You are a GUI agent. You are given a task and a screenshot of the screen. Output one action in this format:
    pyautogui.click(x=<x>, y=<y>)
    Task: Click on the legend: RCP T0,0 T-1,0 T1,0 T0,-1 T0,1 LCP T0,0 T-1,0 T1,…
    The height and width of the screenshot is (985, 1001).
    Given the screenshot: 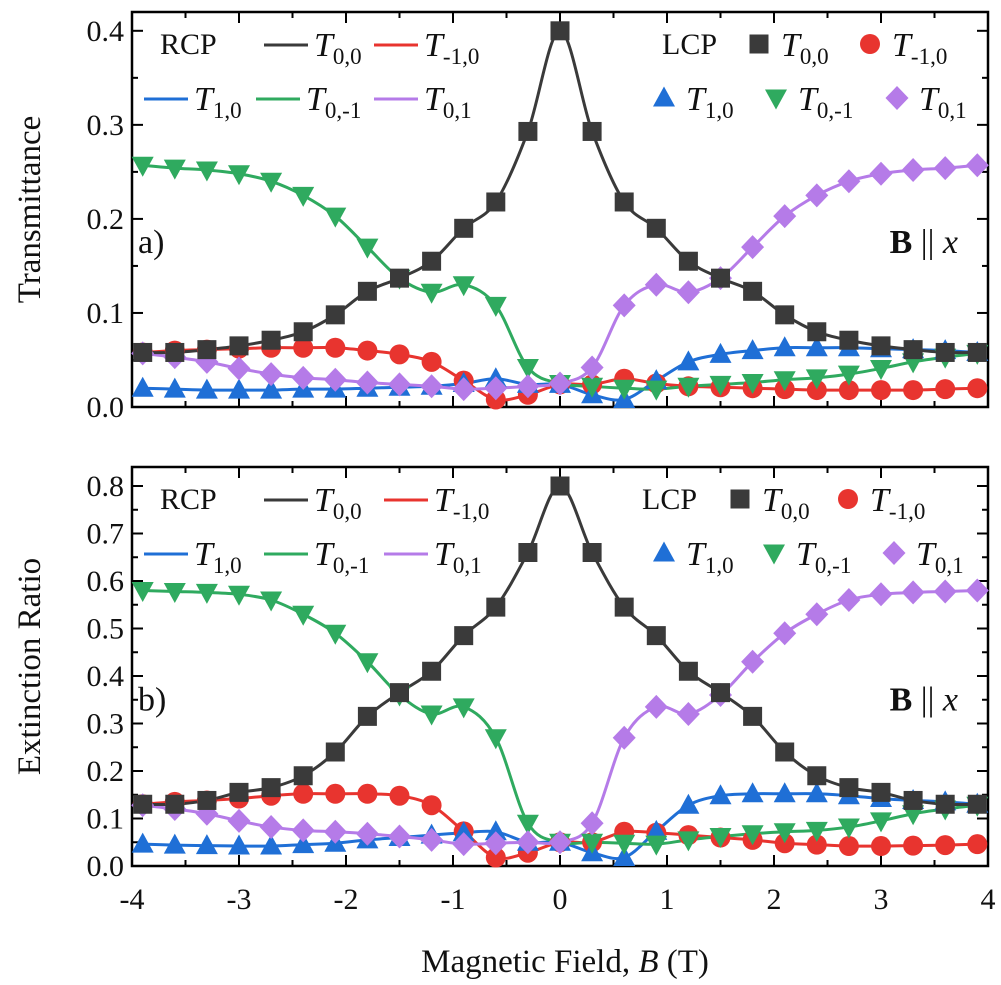 What is the action you would take?
    pyautogui.click(x=554, y=530)
    